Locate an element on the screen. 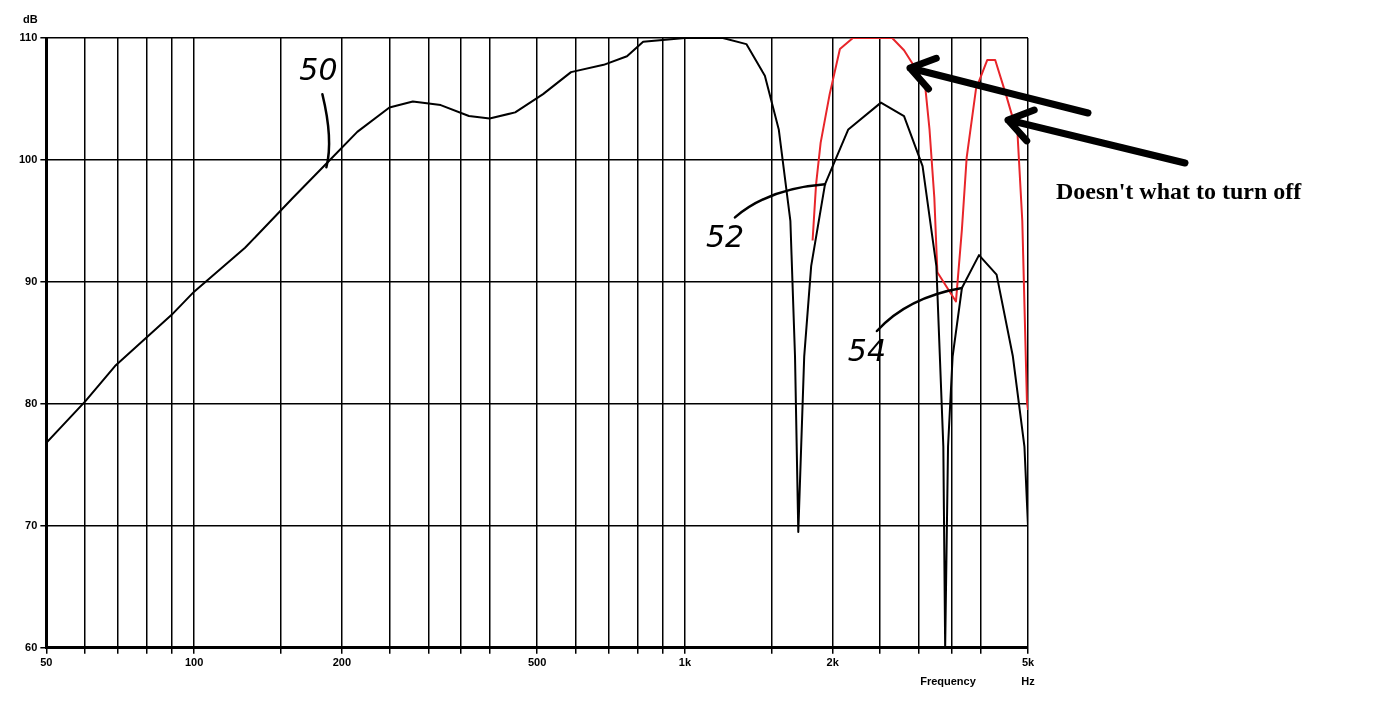  text: Doesn't what to turn off is located at coordinates (1179, 191).